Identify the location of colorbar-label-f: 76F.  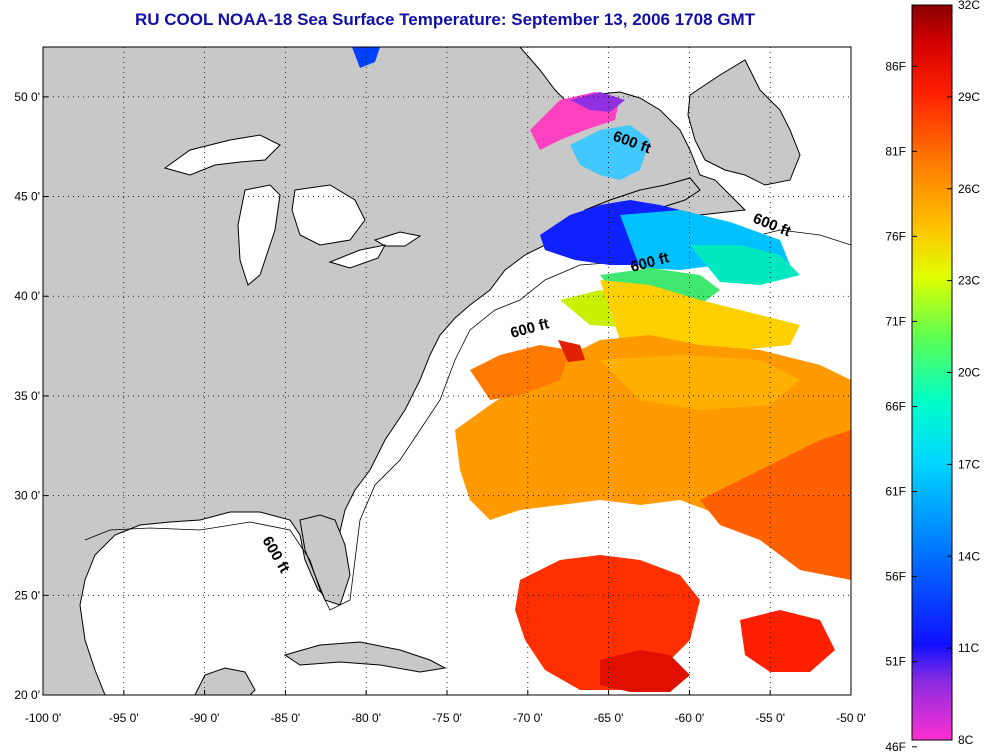
(895, 236).